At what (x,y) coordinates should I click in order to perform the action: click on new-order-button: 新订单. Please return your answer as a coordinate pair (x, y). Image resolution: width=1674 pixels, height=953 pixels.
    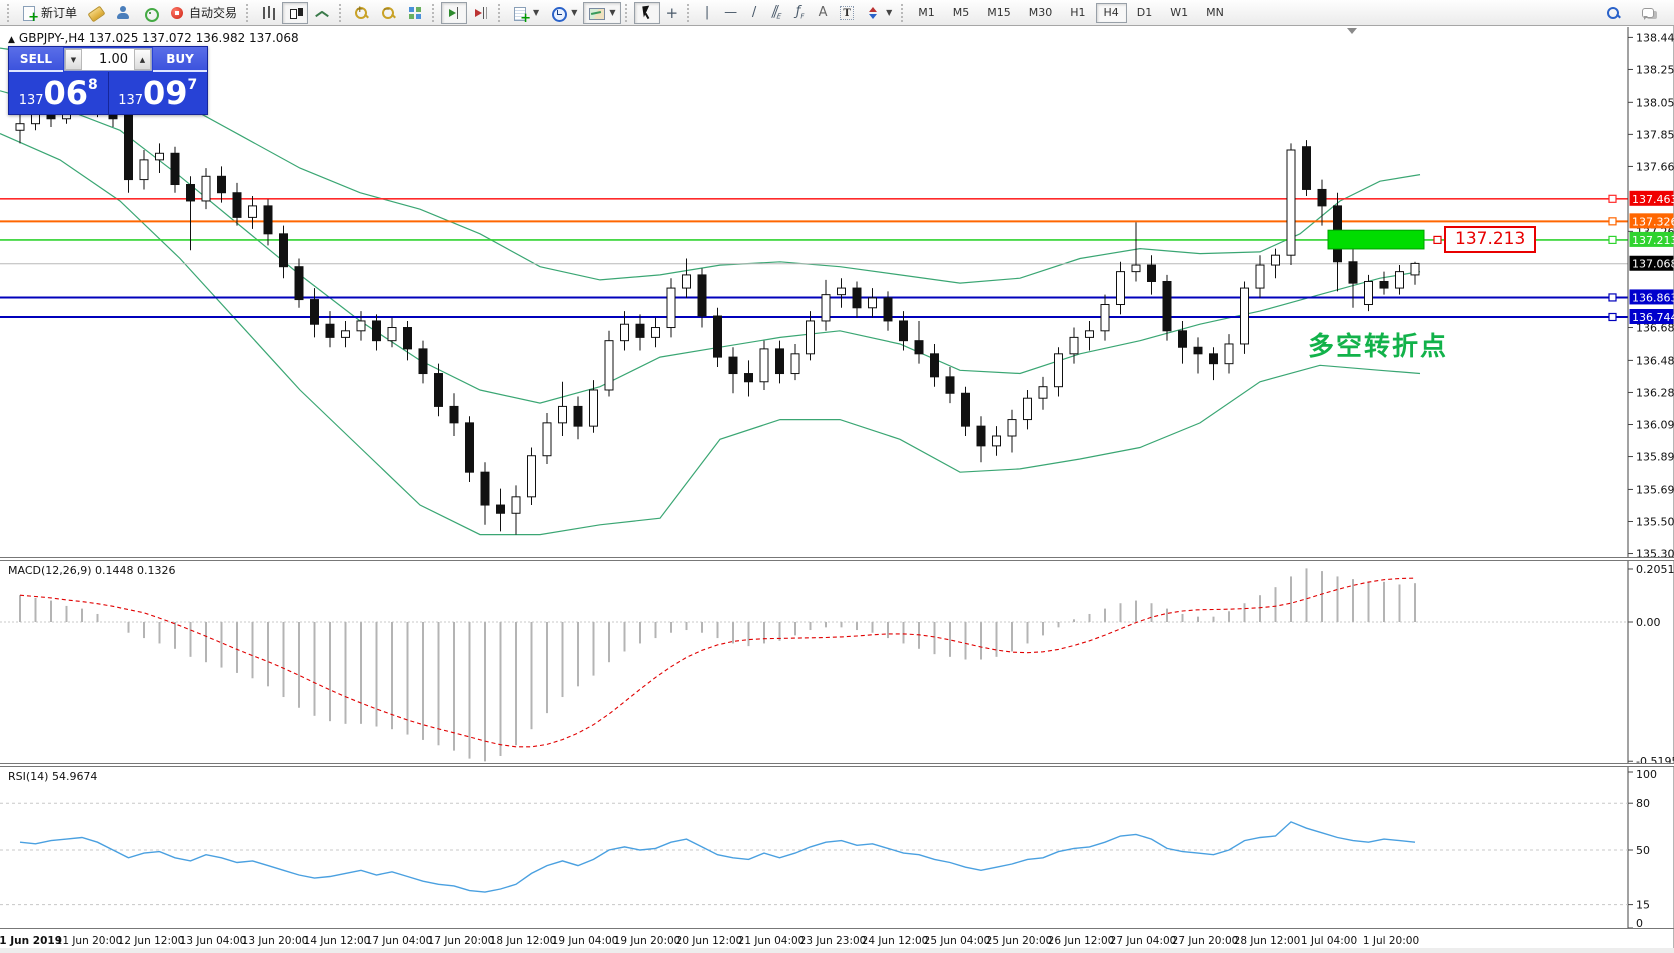
    Looking at the image, I should click on (49, 13).